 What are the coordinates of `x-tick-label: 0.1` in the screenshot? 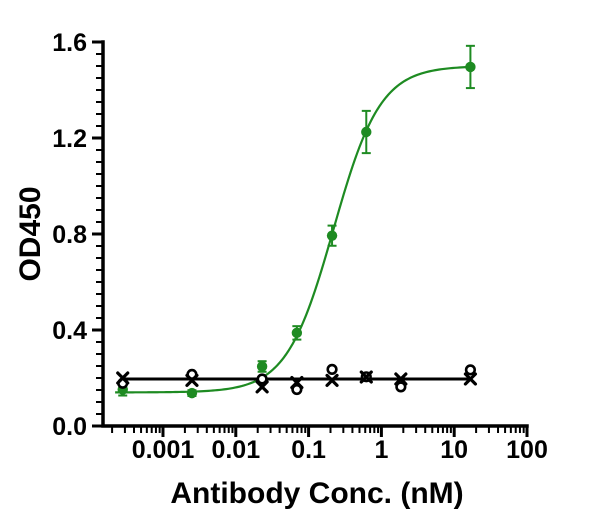 It's located at (308, 450).